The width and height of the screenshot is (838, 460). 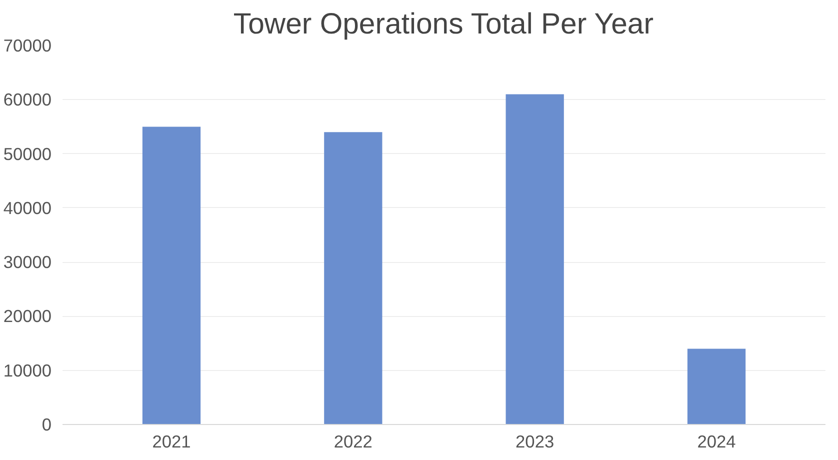 I want to click on y-tick-label: 20000, so click(x=27, y=316).